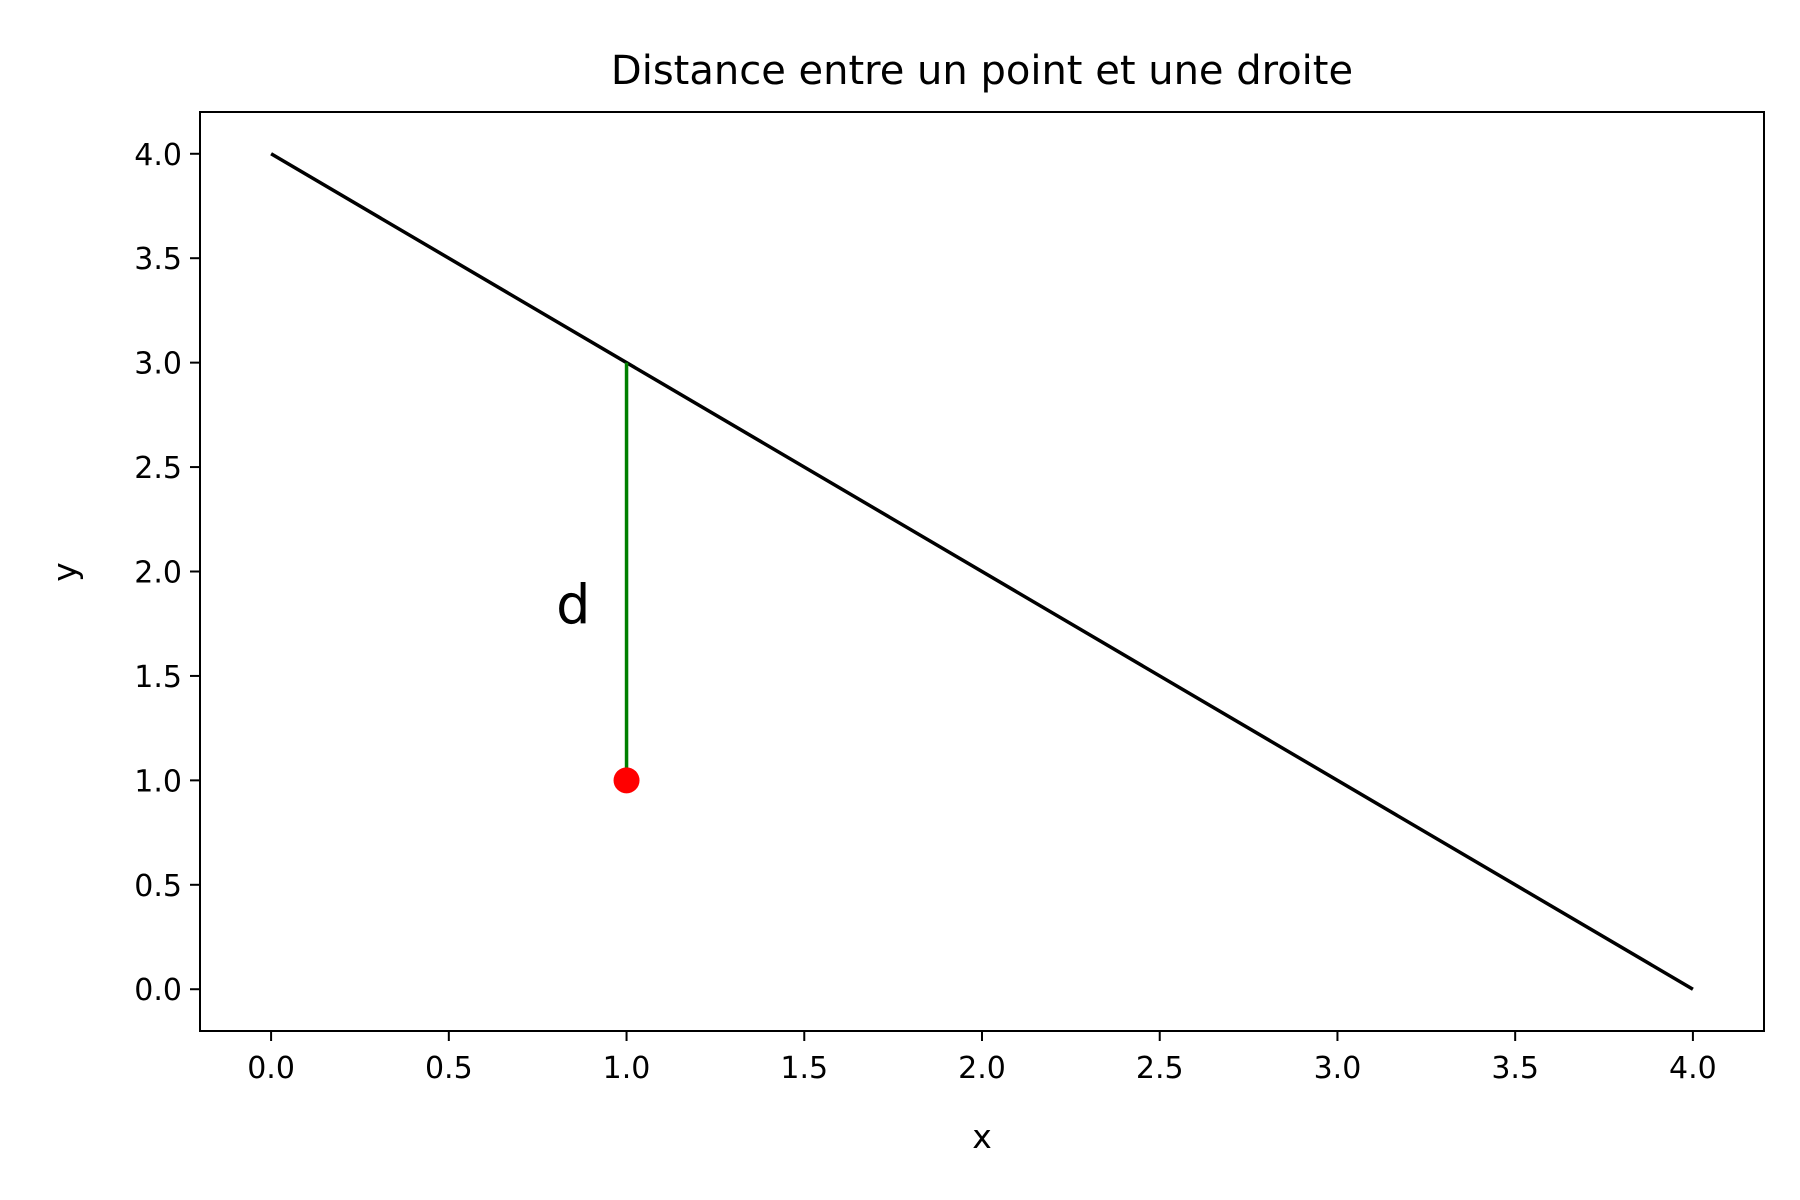 The height and width of the screenshot is (1200, 1800). I want to click on x-axis-label: x, so click(982, 1136).